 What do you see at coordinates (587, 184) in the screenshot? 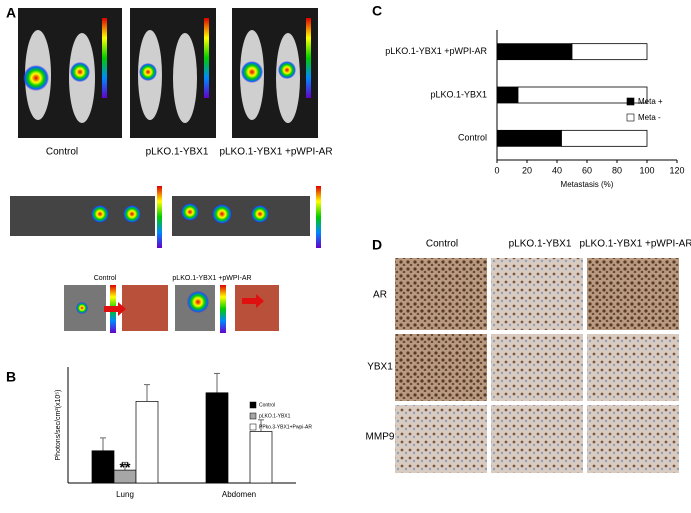
I see `x-axis-label: Metastasis (%)` at bounding box center [587, 184].